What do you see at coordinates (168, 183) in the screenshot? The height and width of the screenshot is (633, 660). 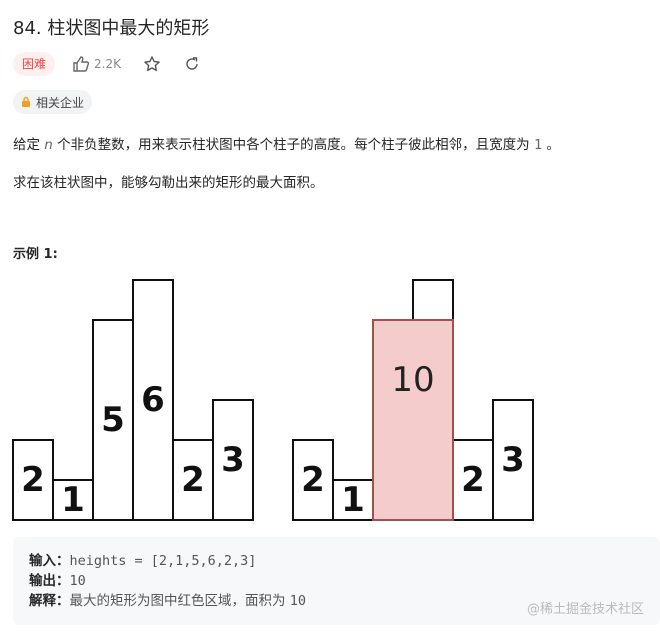 I see `description-p2: 求在该柱状图中，能够勾勒出来的矩形的最大面积。` at bounding box center [168, 183].